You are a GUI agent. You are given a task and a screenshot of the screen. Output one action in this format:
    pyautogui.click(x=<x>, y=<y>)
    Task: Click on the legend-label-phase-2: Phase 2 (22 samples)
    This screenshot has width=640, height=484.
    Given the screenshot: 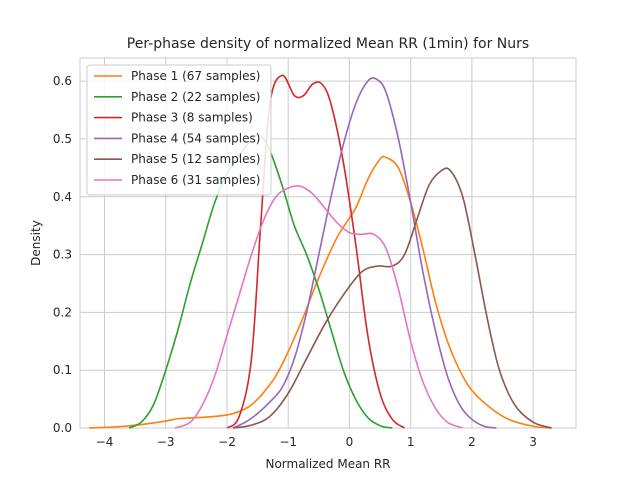 What is the action you would take?
    pyautogui.click(x=195, y=97)
    